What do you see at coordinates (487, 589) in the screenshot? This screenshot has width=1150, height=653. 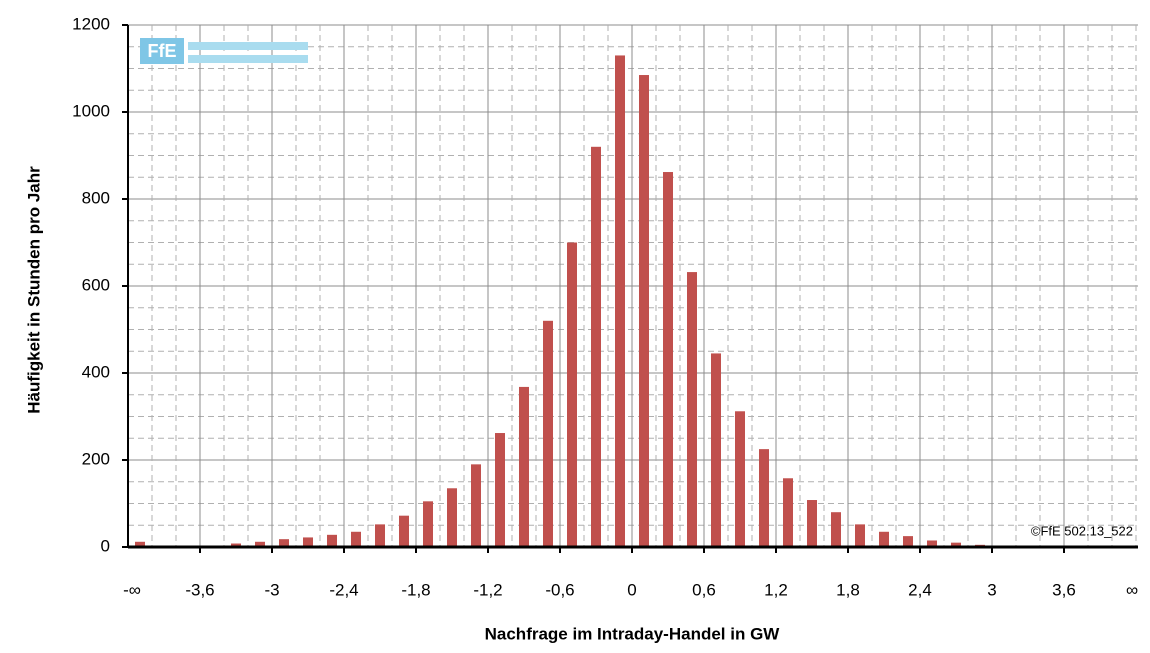 I see `x-tick-label: -1,2` at bounding box center [487, 589].